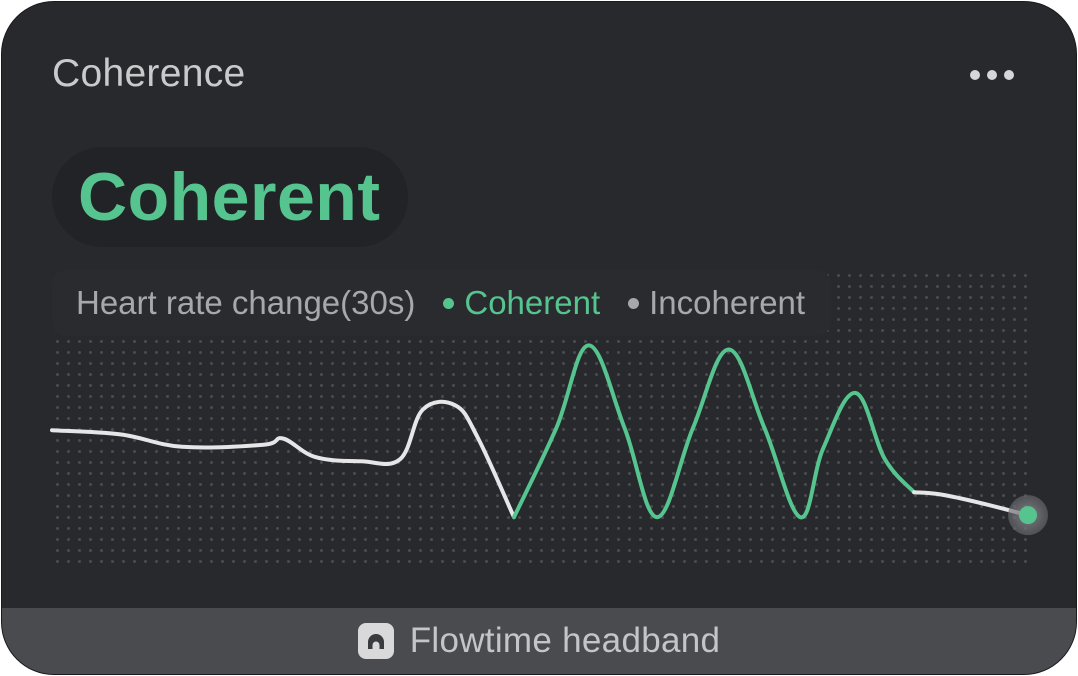 This screenshot has width=1078, height=676. What do you see at coordinates (246, 302) in the screenshot?
I see `chart-title: Heart rate change(30s)` at bounding box center [246, 302].